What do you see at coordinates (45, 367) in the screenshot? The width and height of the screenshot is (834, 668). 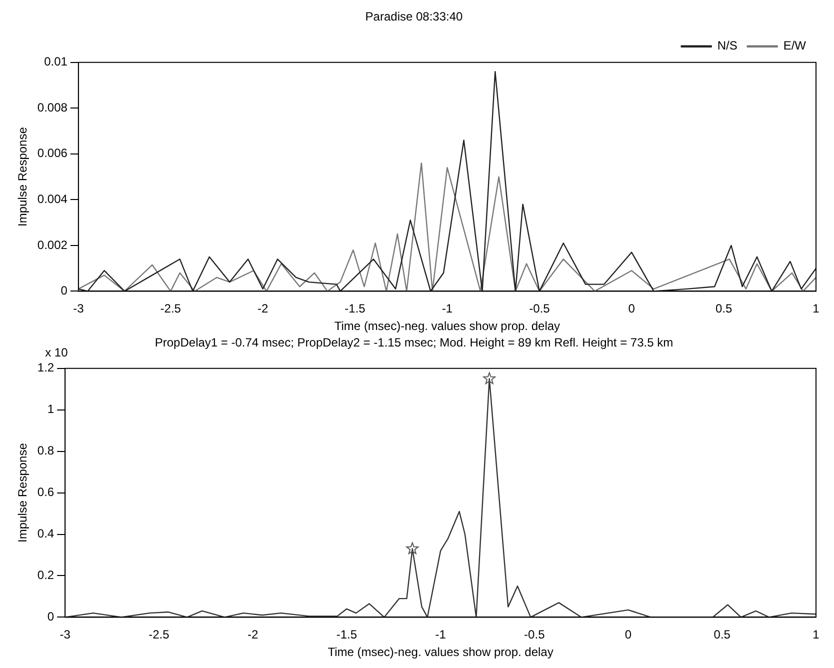 I see `y-tick-label: 1.2` at bounding box center [45, 367].